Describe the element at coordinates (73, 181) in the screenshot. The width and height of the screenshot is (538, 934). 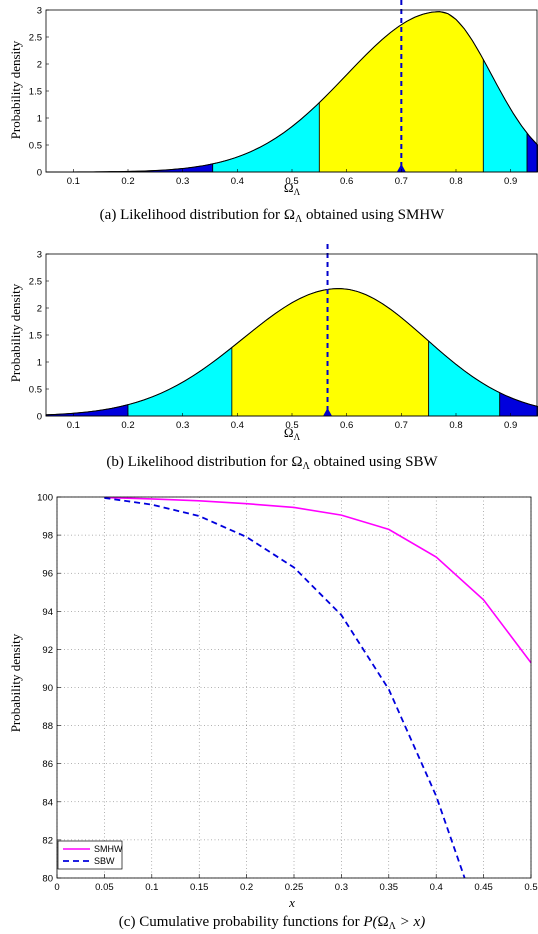
I see `a-xtick-label: 0.1` at that location.